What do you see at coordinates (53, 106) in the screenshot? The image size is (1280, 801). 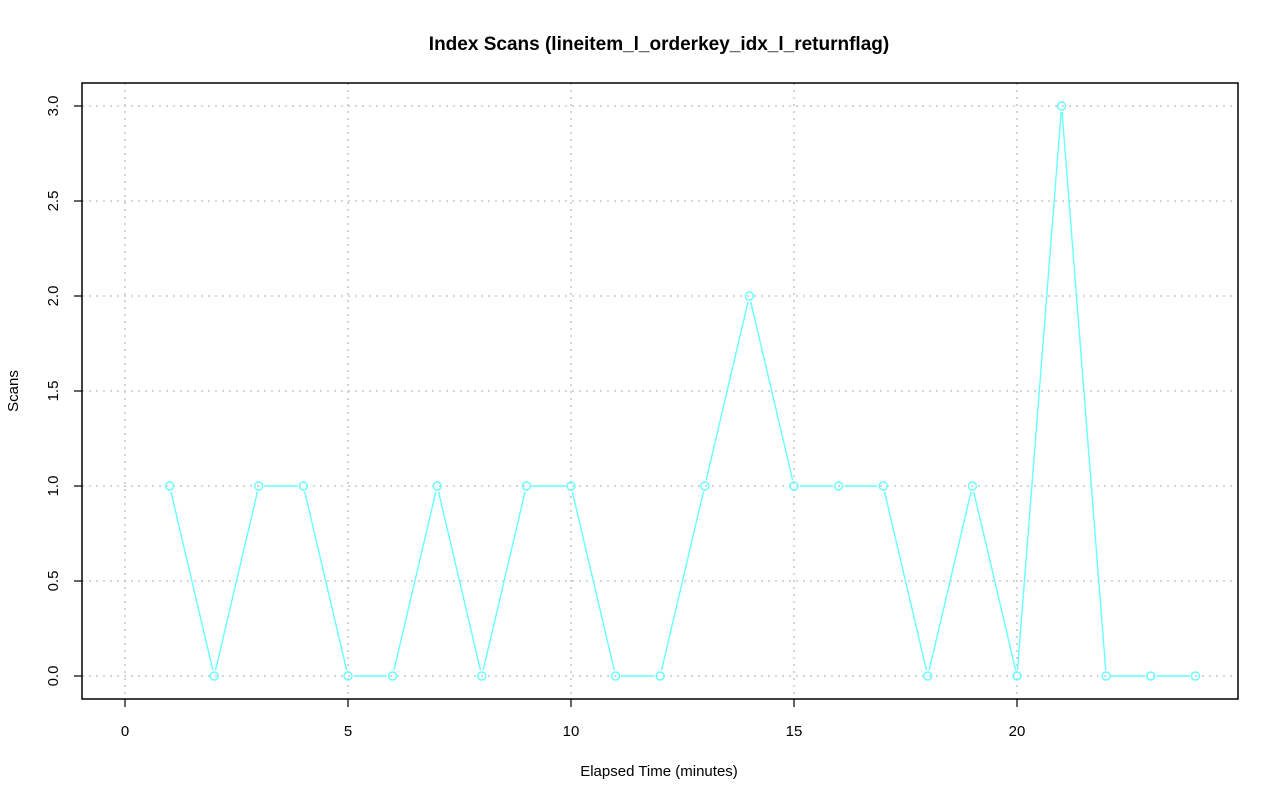 I see `y-tick-label: 3.0` at bounding box center [53, 106].